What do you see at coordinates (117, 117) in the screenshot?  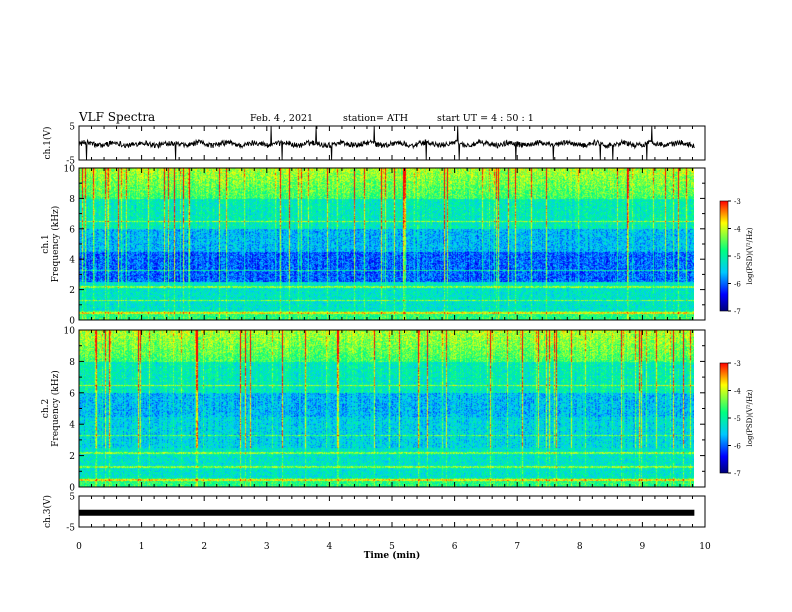 I see `figure-title: VLF Spectra` at bounding box center [117, 117].